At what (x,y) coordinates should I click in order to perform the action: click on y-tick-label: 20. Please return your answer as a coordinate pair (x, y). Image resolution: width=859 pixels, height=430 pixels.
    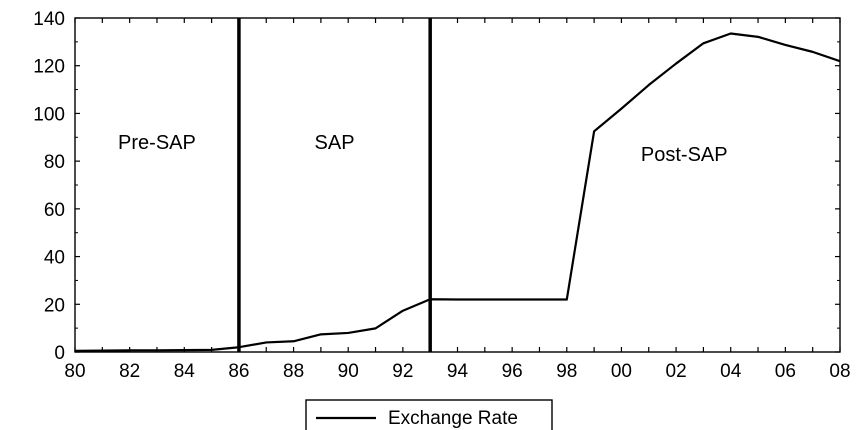
    Looking at the image, I should click on (54, 305).